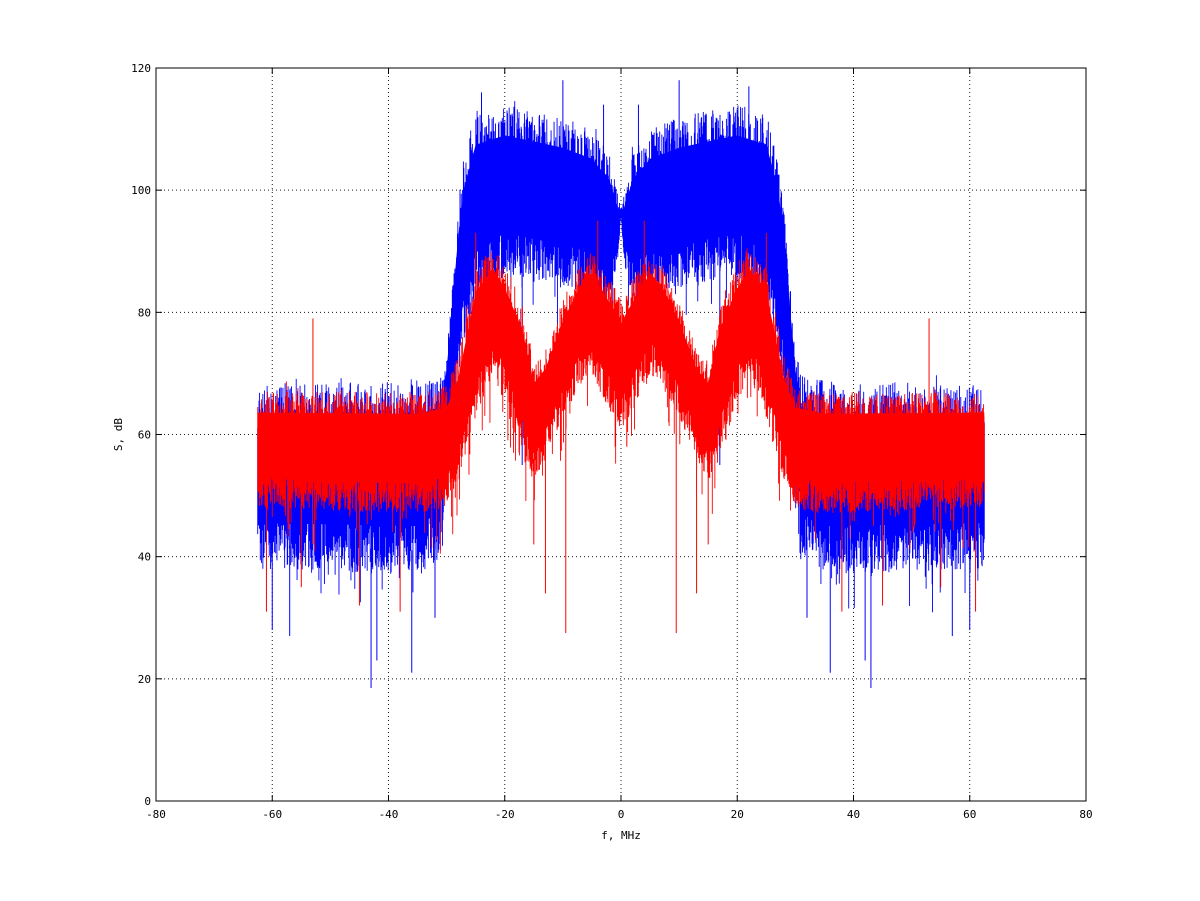 This screenshot has height=901, width=1200. I want to click on y-tick-label: 0, so click(147, 801).